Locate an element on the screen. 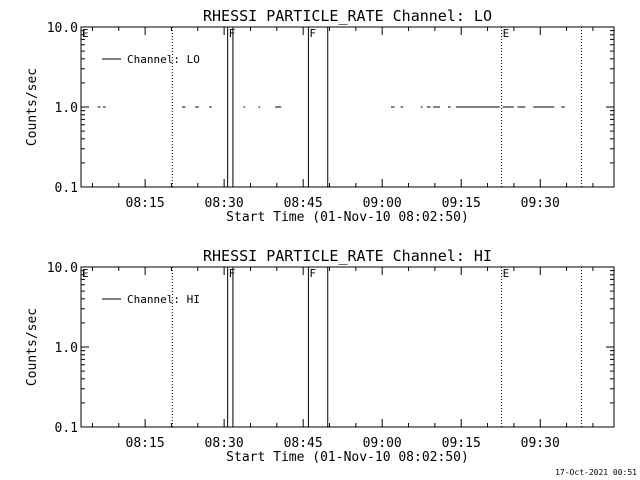 This screenshot has width=640, height=480. legend-label: Channel: LO is located at coordinates (163, 59).